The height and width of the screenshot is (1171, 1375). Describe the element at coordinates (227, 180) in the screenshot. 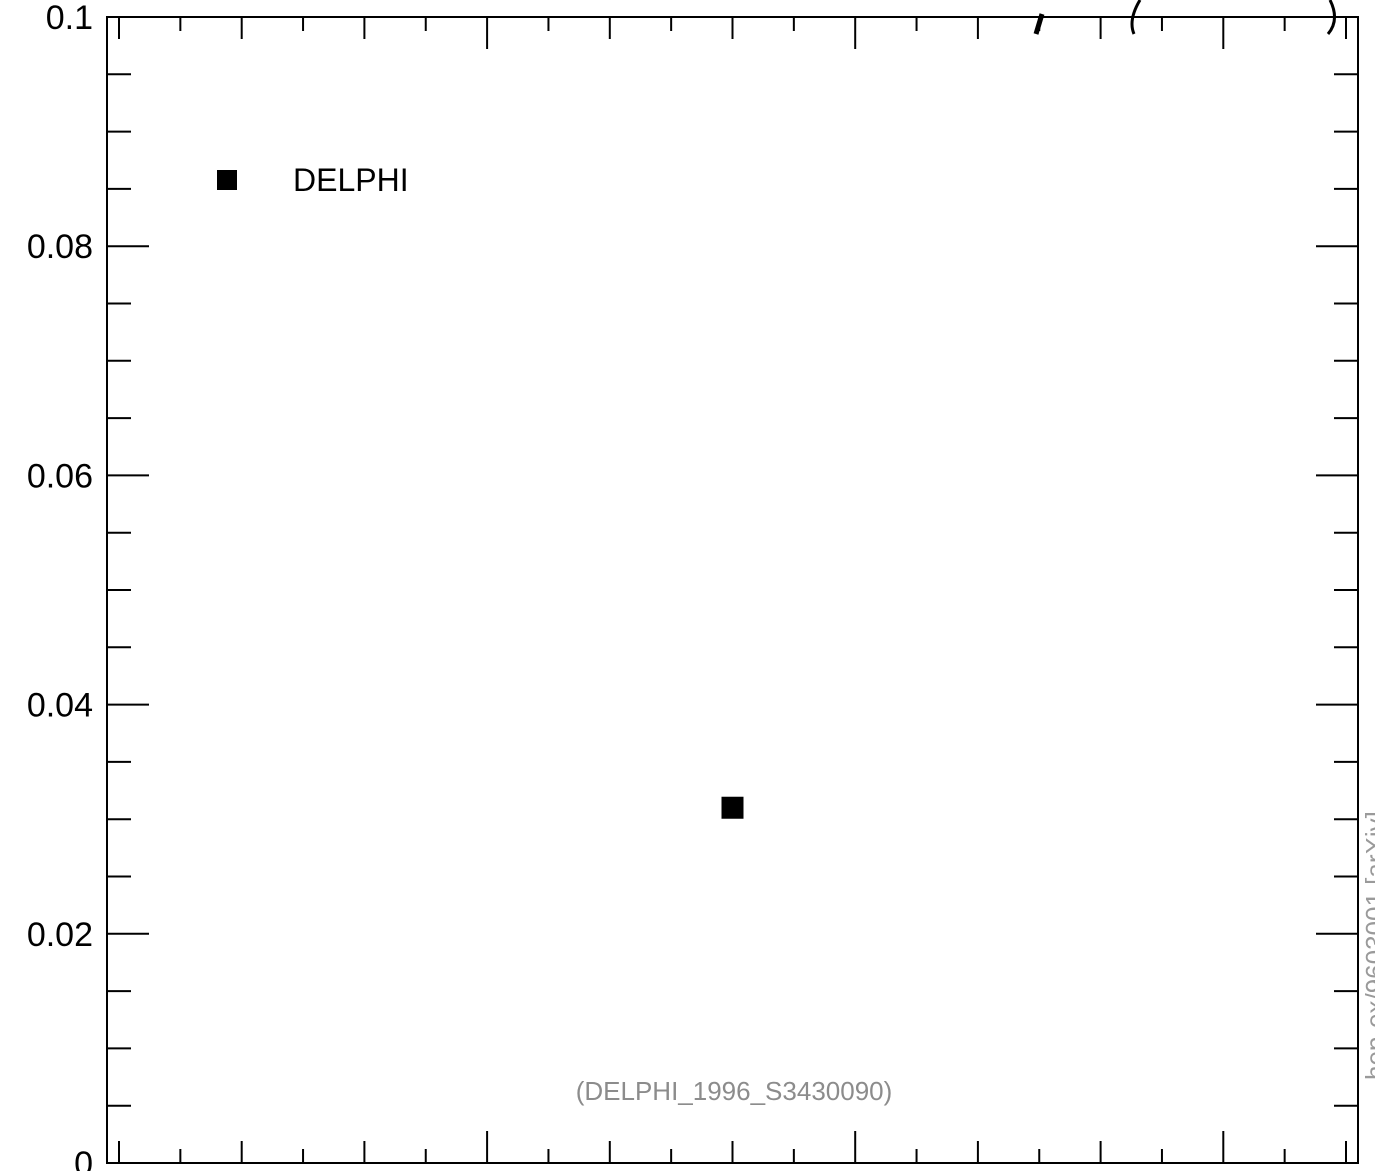

I see `legend-marker` at that location.